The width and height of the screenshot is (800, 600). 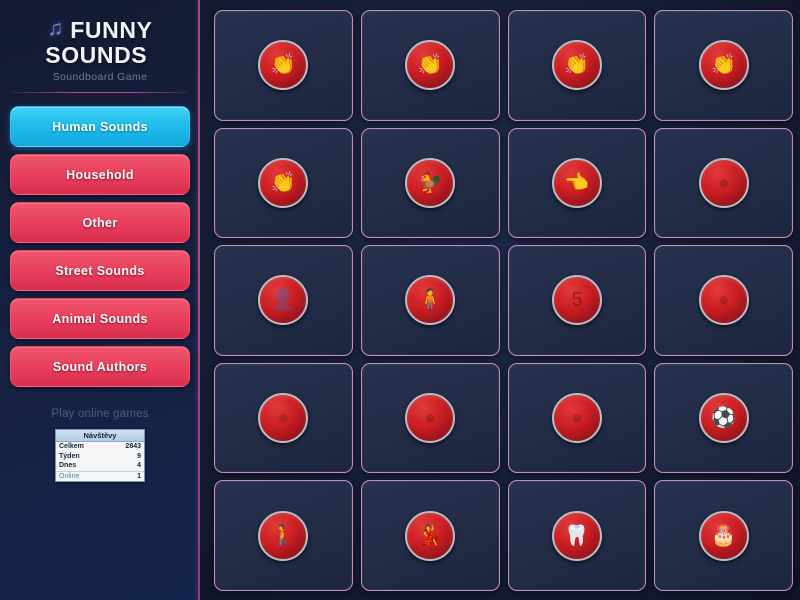 What do you see at coordinates (69, 456) in the screenshot?
I see `counter-label: Týden` at bounding box center [69, 456].